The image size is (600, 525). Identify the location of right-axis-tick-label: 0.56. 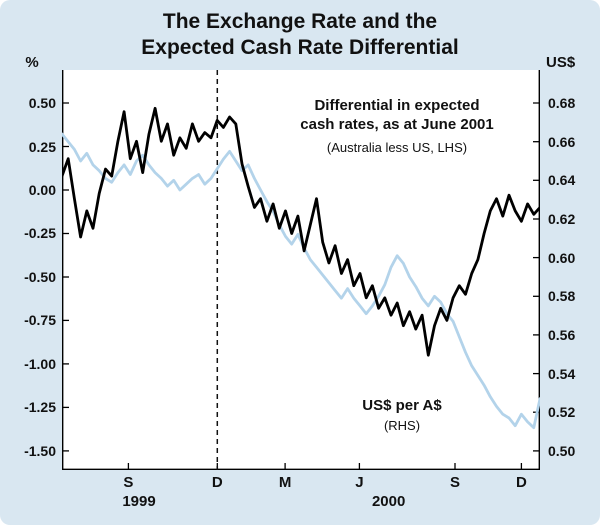
(562, 334).